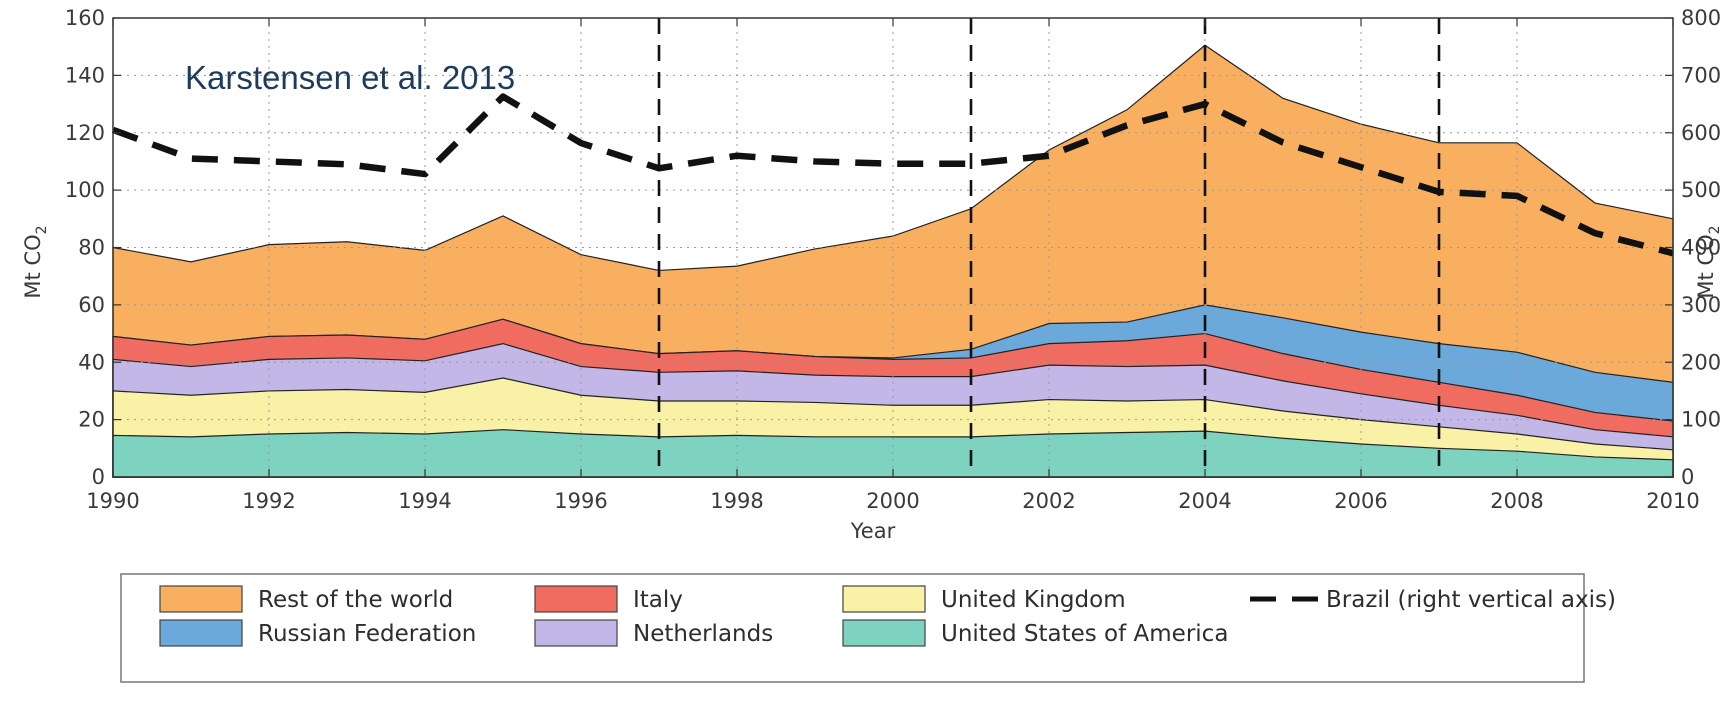  Describe the element at coordinates (1516, 501) in the screenshot. I see `x-tick-label: 2008` at that location.